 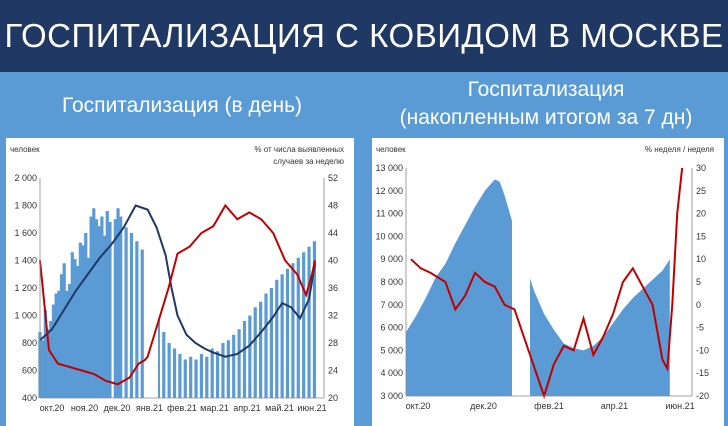 What do you see at coordinates (333, 233) in the screenshot?
I see `y2-tick-label: 44` at bounding box center [333, 233].